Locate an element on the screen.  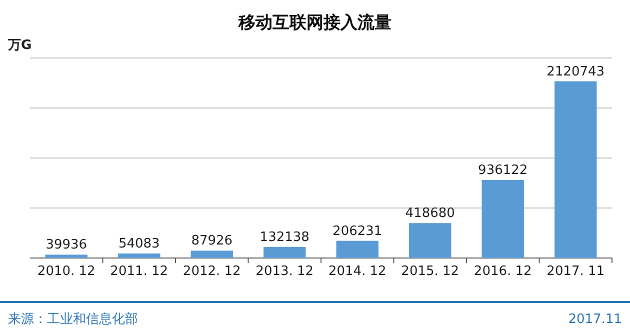
data-label: 87926 is located at coordinates (212, 241).